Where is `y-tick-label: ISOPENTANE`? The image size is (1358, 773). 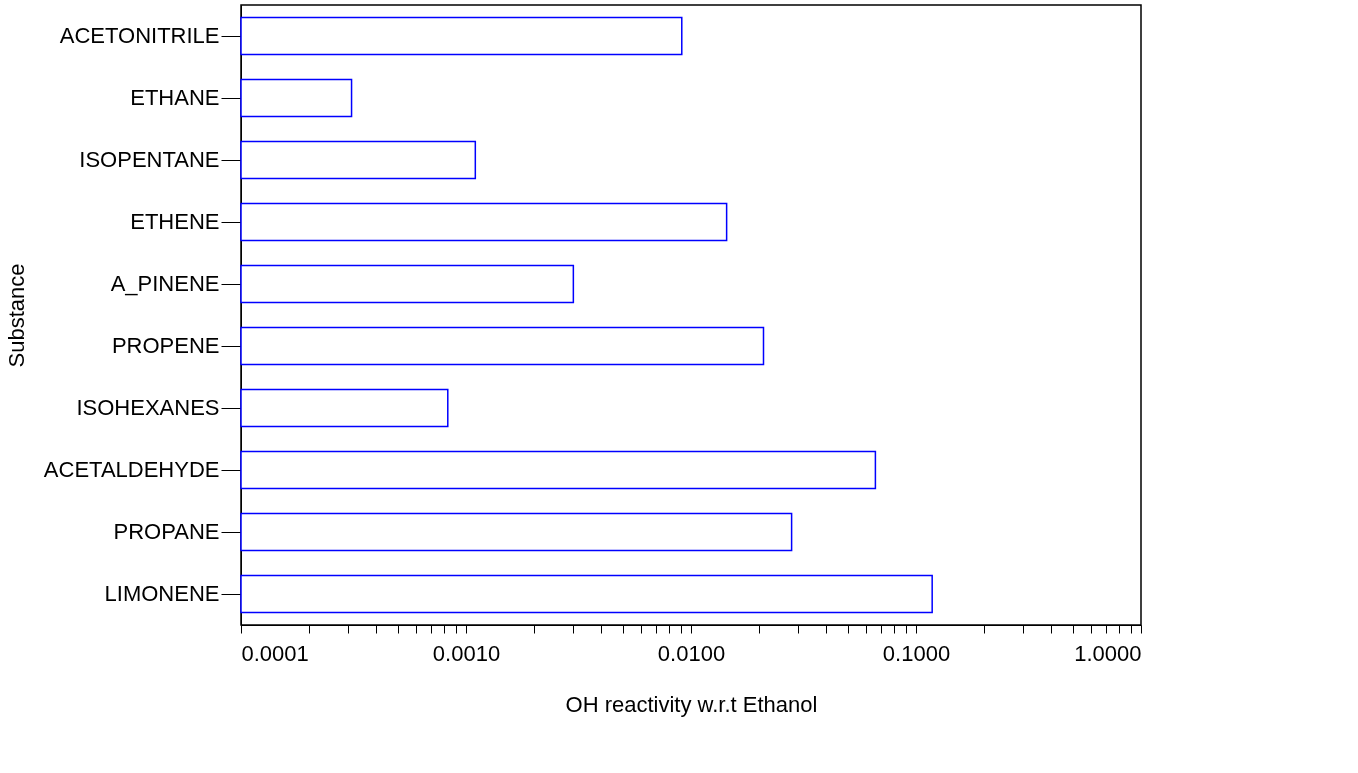 y-tick-label: ISOPENTANE is located at coordinates (149, 159).